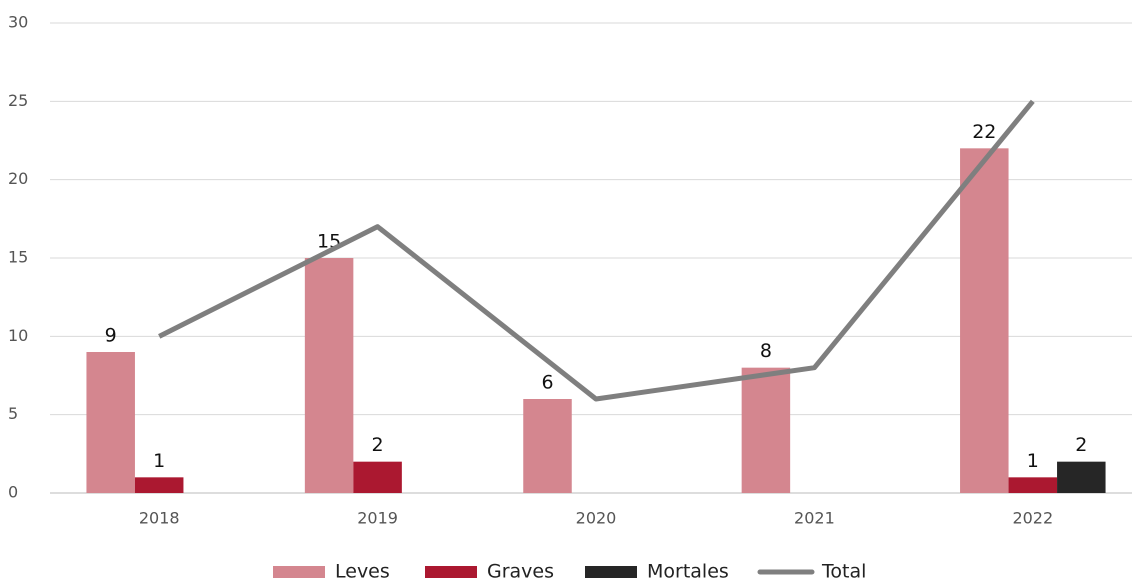  I want to click on x-tick-label: 2022, so click(1032, 518).